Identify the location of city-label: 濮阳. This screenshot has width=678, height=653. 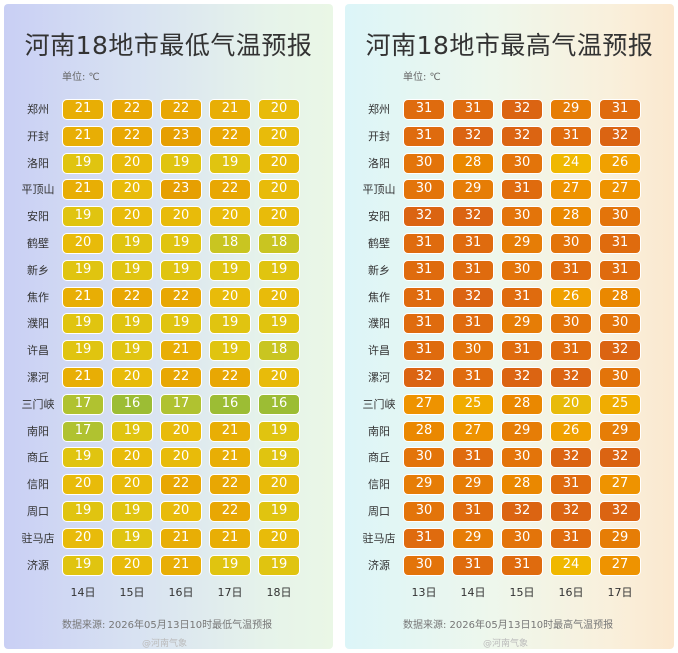
(38, 324).